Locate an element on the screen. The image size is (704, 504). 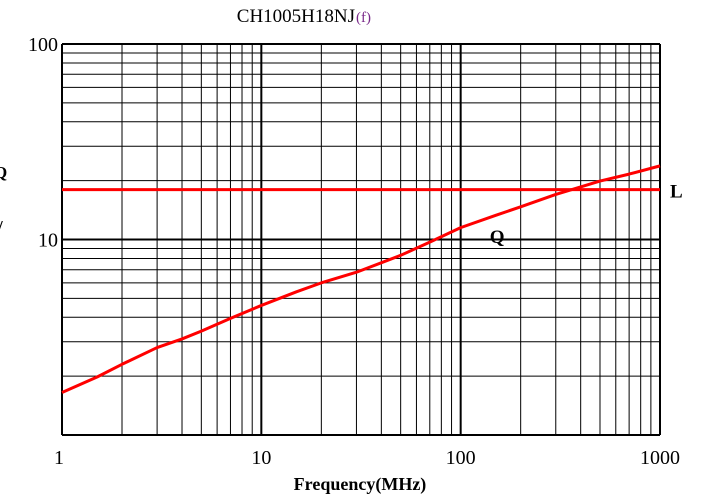
series-label-q: Q is located at coordinates (497, 237).